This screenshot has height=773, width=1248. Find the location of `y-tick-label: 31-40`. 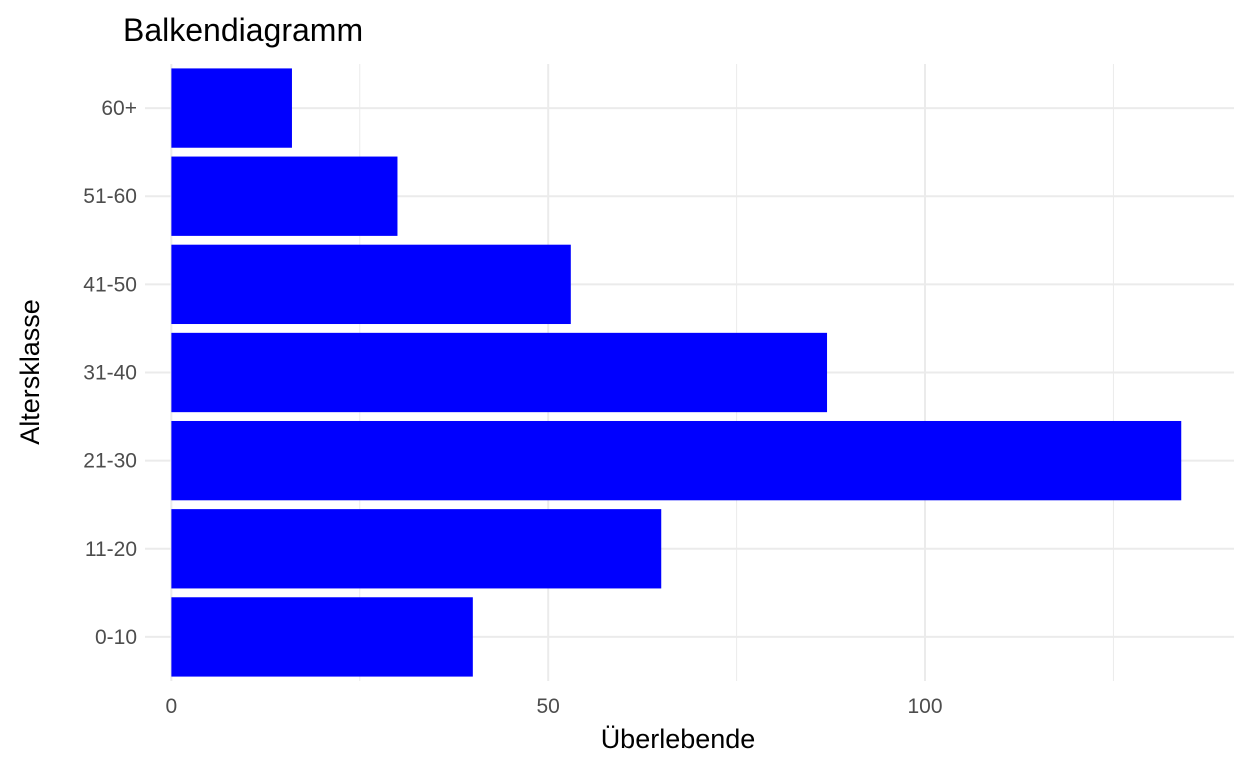

y-tick-label: 31-40 is located at coordinates (110, 373).